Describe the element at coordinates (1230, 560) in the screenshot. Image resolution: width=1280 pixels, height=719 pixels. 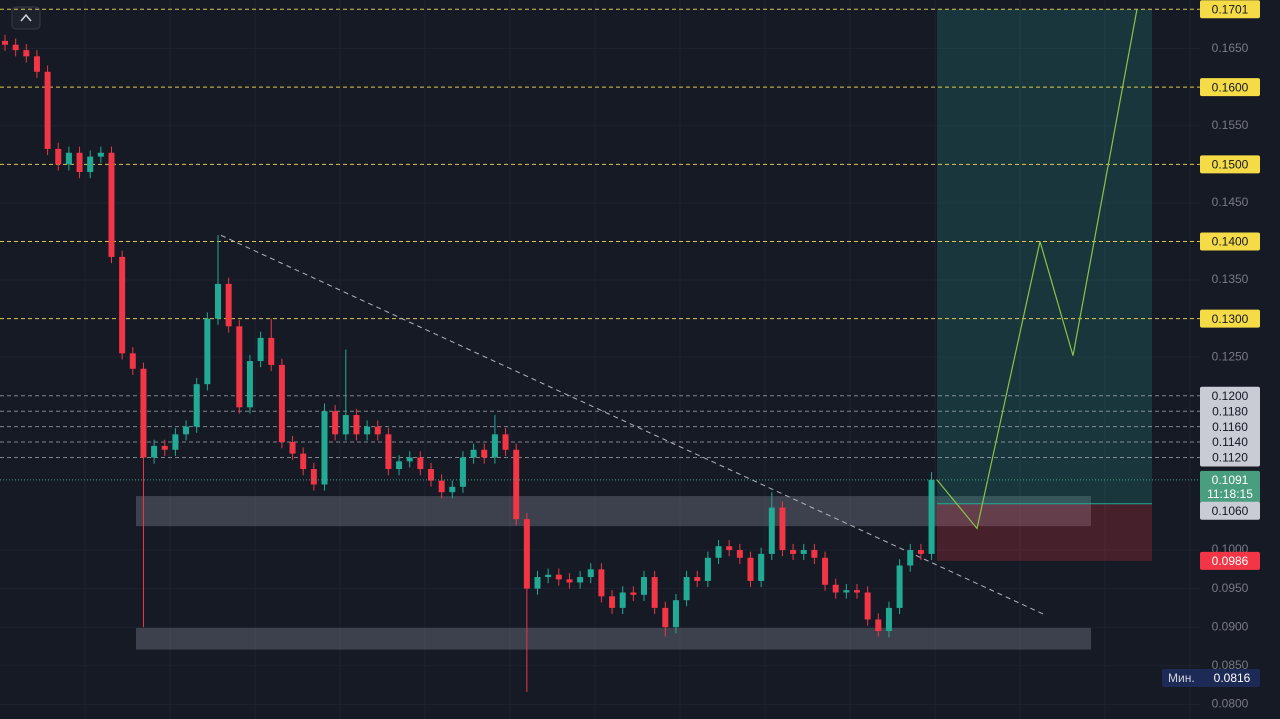
I see `stop-label-bg` at that location.